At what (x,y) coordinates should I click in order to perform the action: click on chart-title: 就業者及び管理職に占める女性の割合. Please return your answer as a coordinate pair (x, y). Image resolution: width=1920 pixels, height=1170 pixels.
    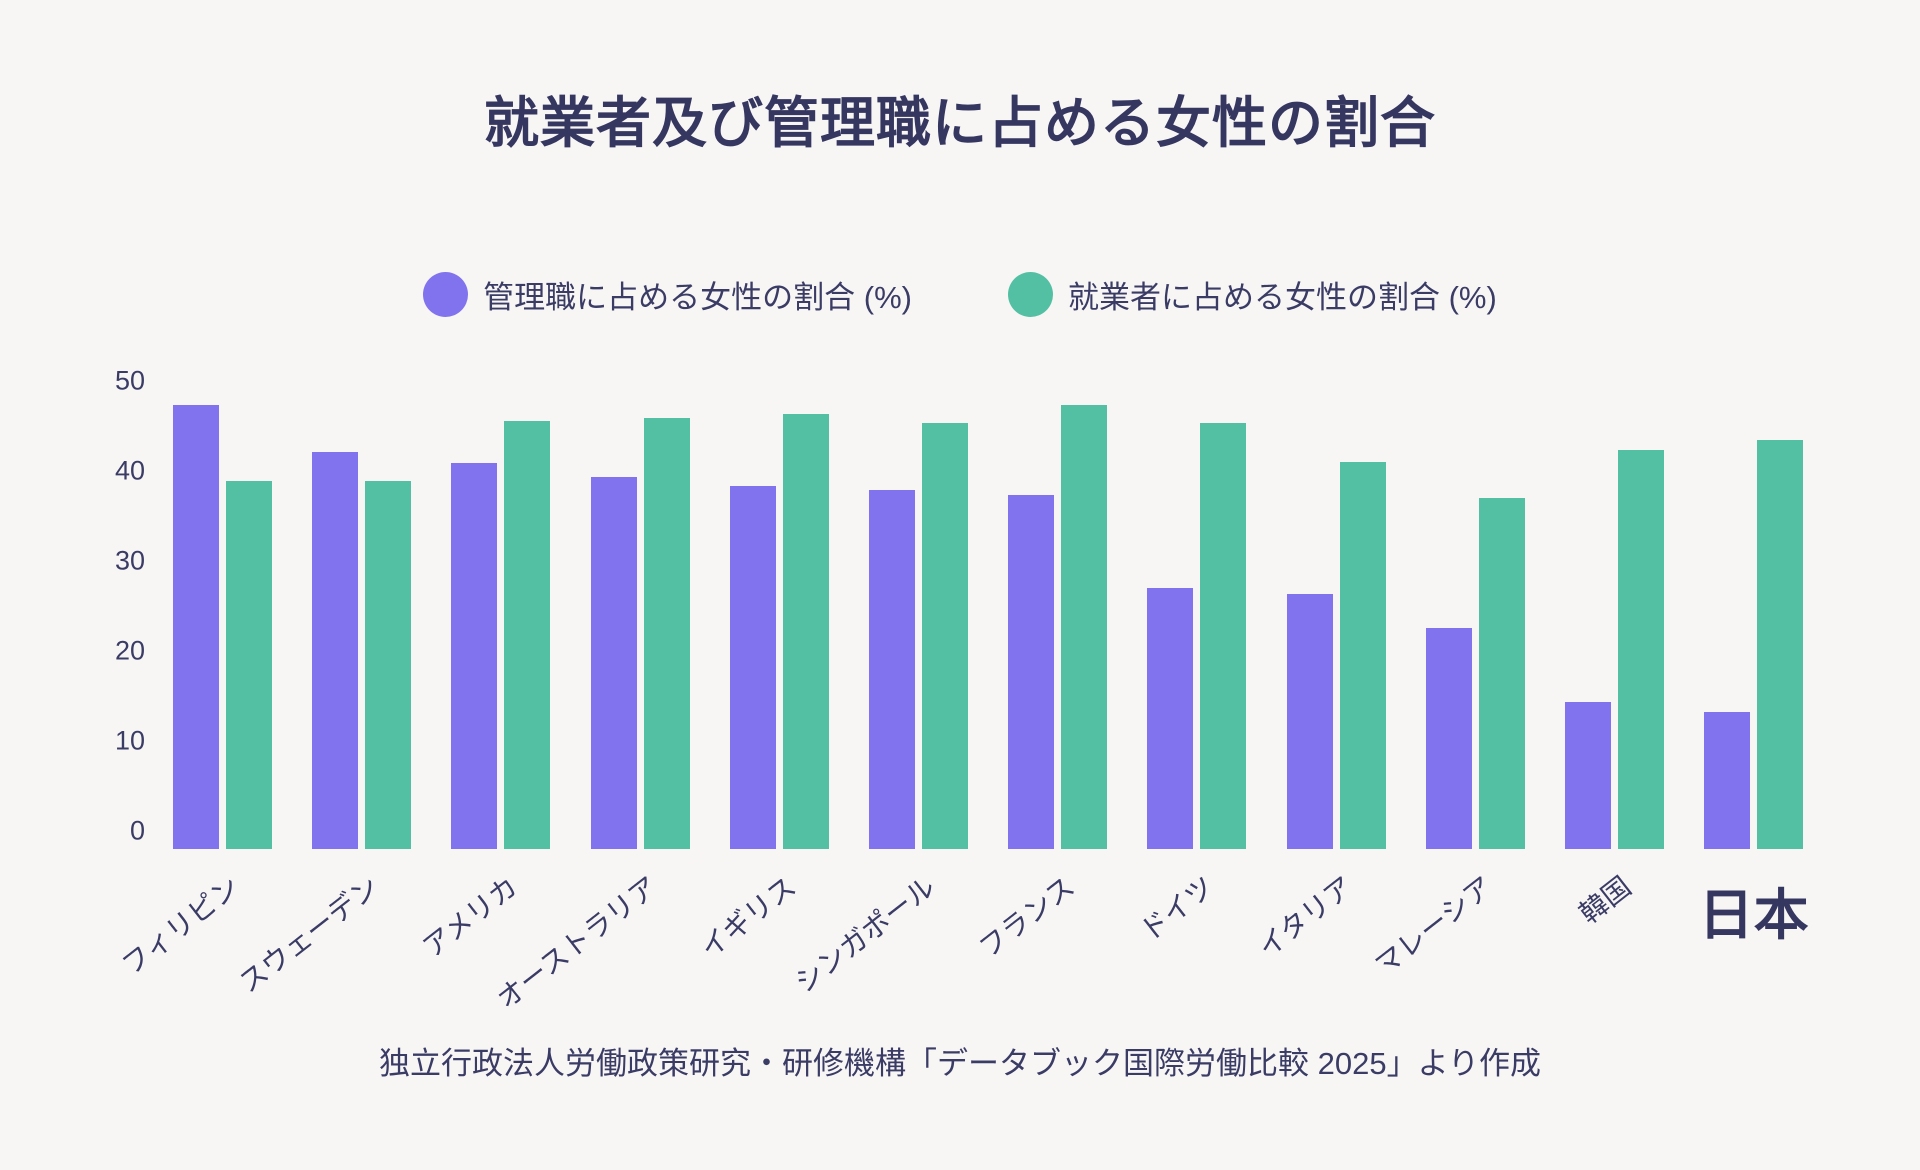
    Looking at the image, I should click on (959, 123).